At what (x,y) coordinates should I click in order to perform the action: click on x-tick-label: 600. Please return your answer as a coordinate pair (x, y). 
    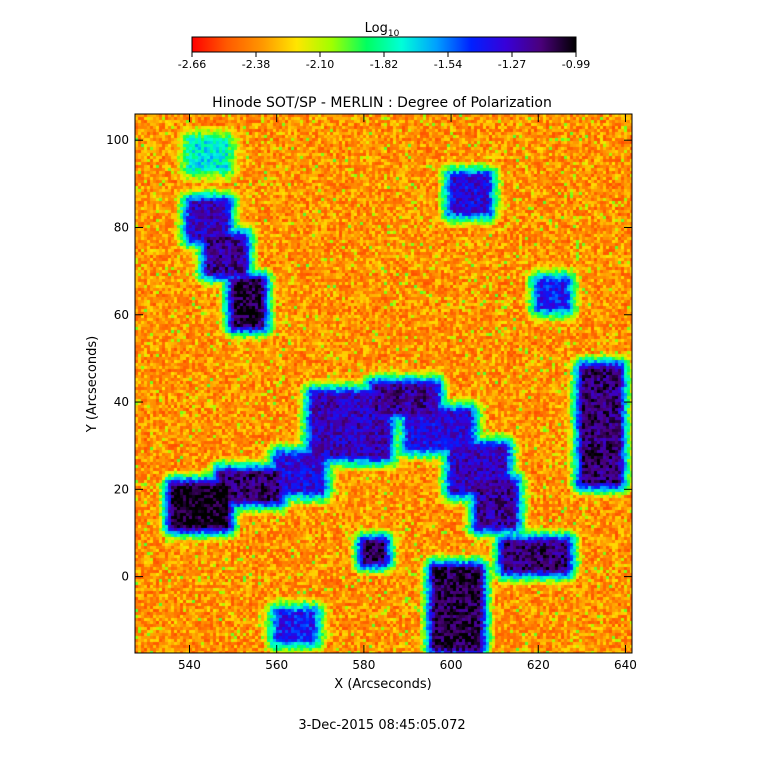
    Looking at the image, I should click on (451, 665).